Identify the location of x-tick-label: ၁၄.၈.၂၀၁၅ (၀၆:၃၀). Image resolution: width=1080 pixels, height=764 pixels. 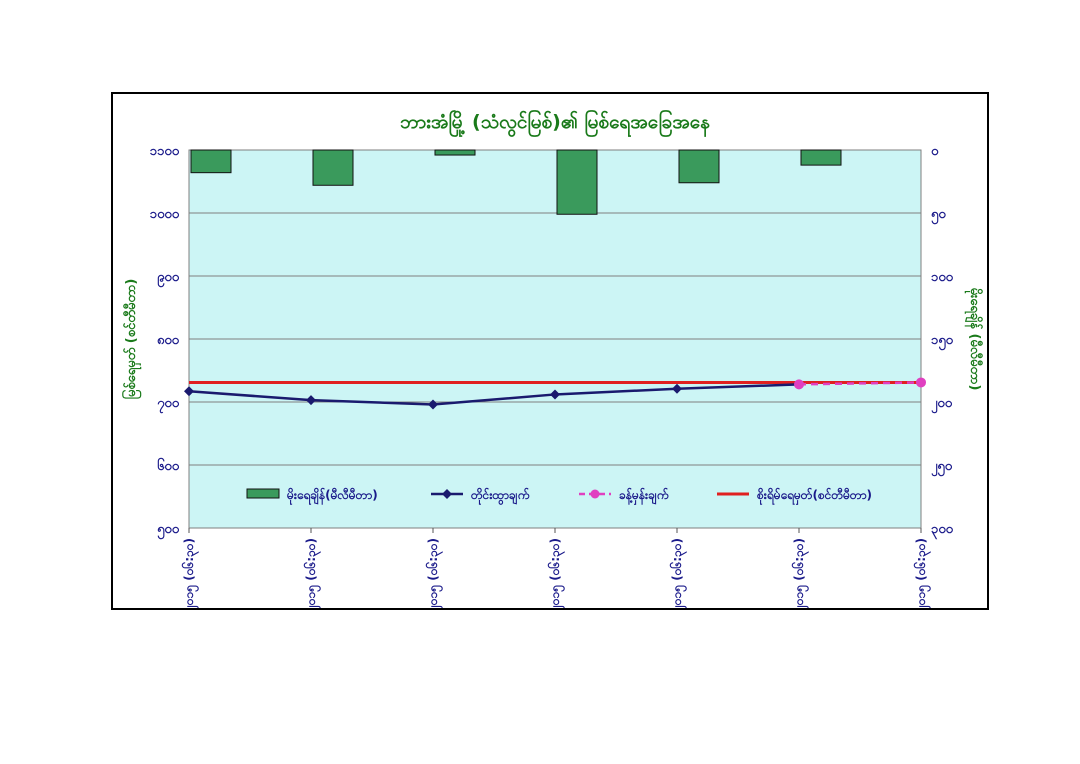
(190, 573).